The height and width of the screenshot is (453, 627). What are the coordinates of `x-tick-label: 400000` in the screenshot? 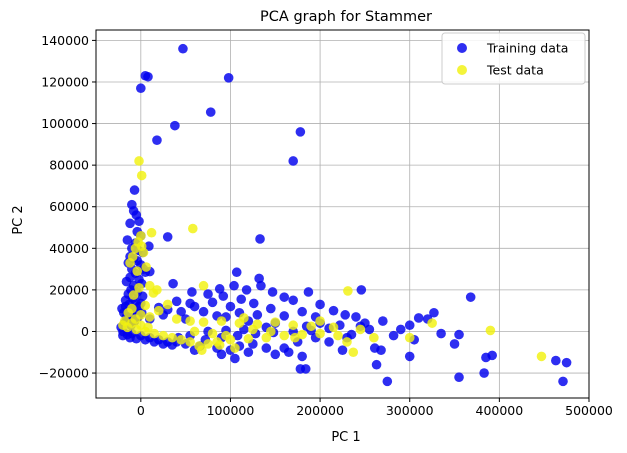 It's located at (500, 410).